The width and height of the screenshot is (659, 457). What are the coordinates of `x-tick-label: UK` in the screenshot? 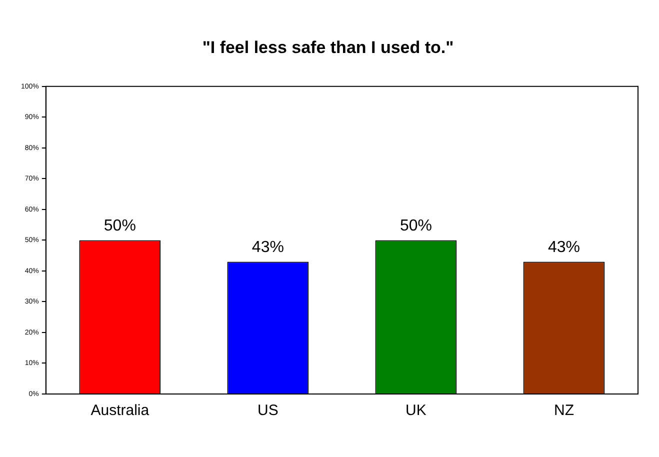 It's located at (416, 411).